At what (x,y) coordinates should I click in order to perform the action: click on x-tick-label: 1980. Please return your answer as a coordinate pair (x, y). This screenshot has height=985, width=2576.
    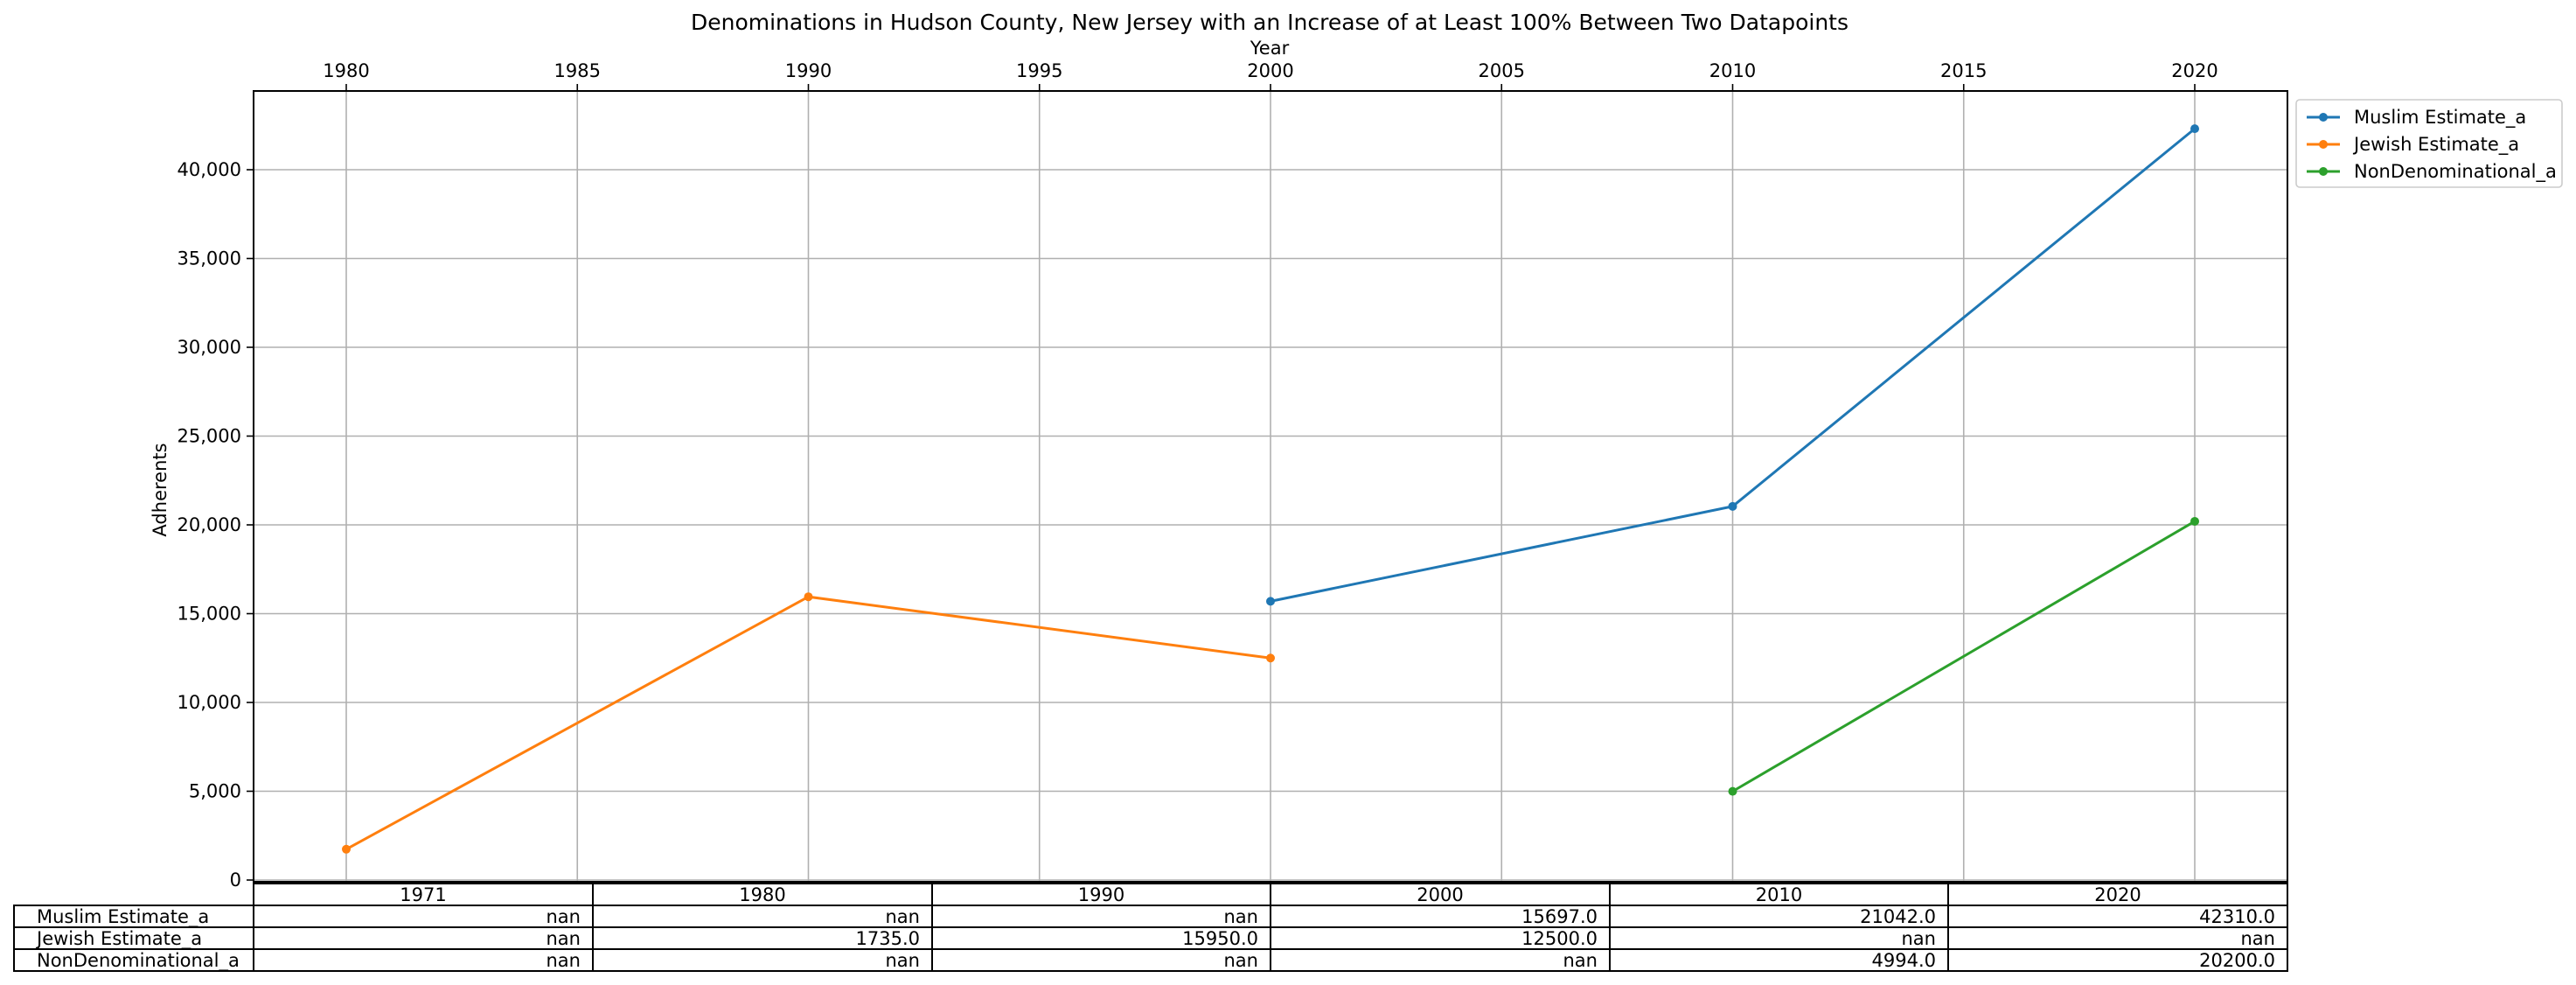
    Looking at the image, I should click on (346, 70).